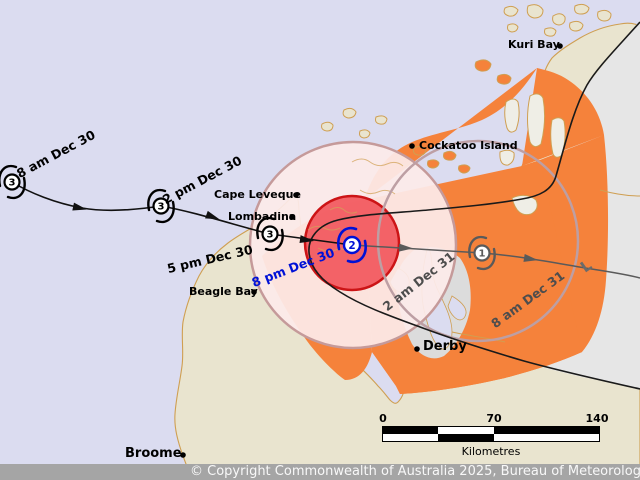  I want to click on forecast-track-arrows, so click(468, 252).